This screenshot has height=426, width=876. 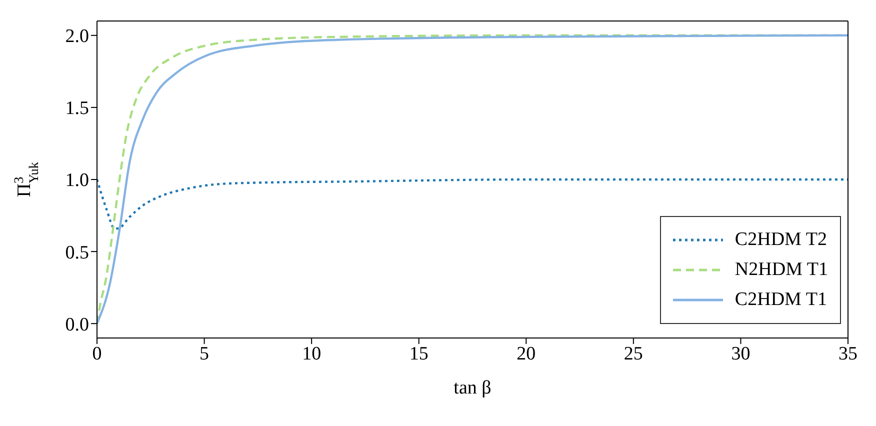 I want to click on legend-label: C2HDM T2, so click(x=780, y=240).